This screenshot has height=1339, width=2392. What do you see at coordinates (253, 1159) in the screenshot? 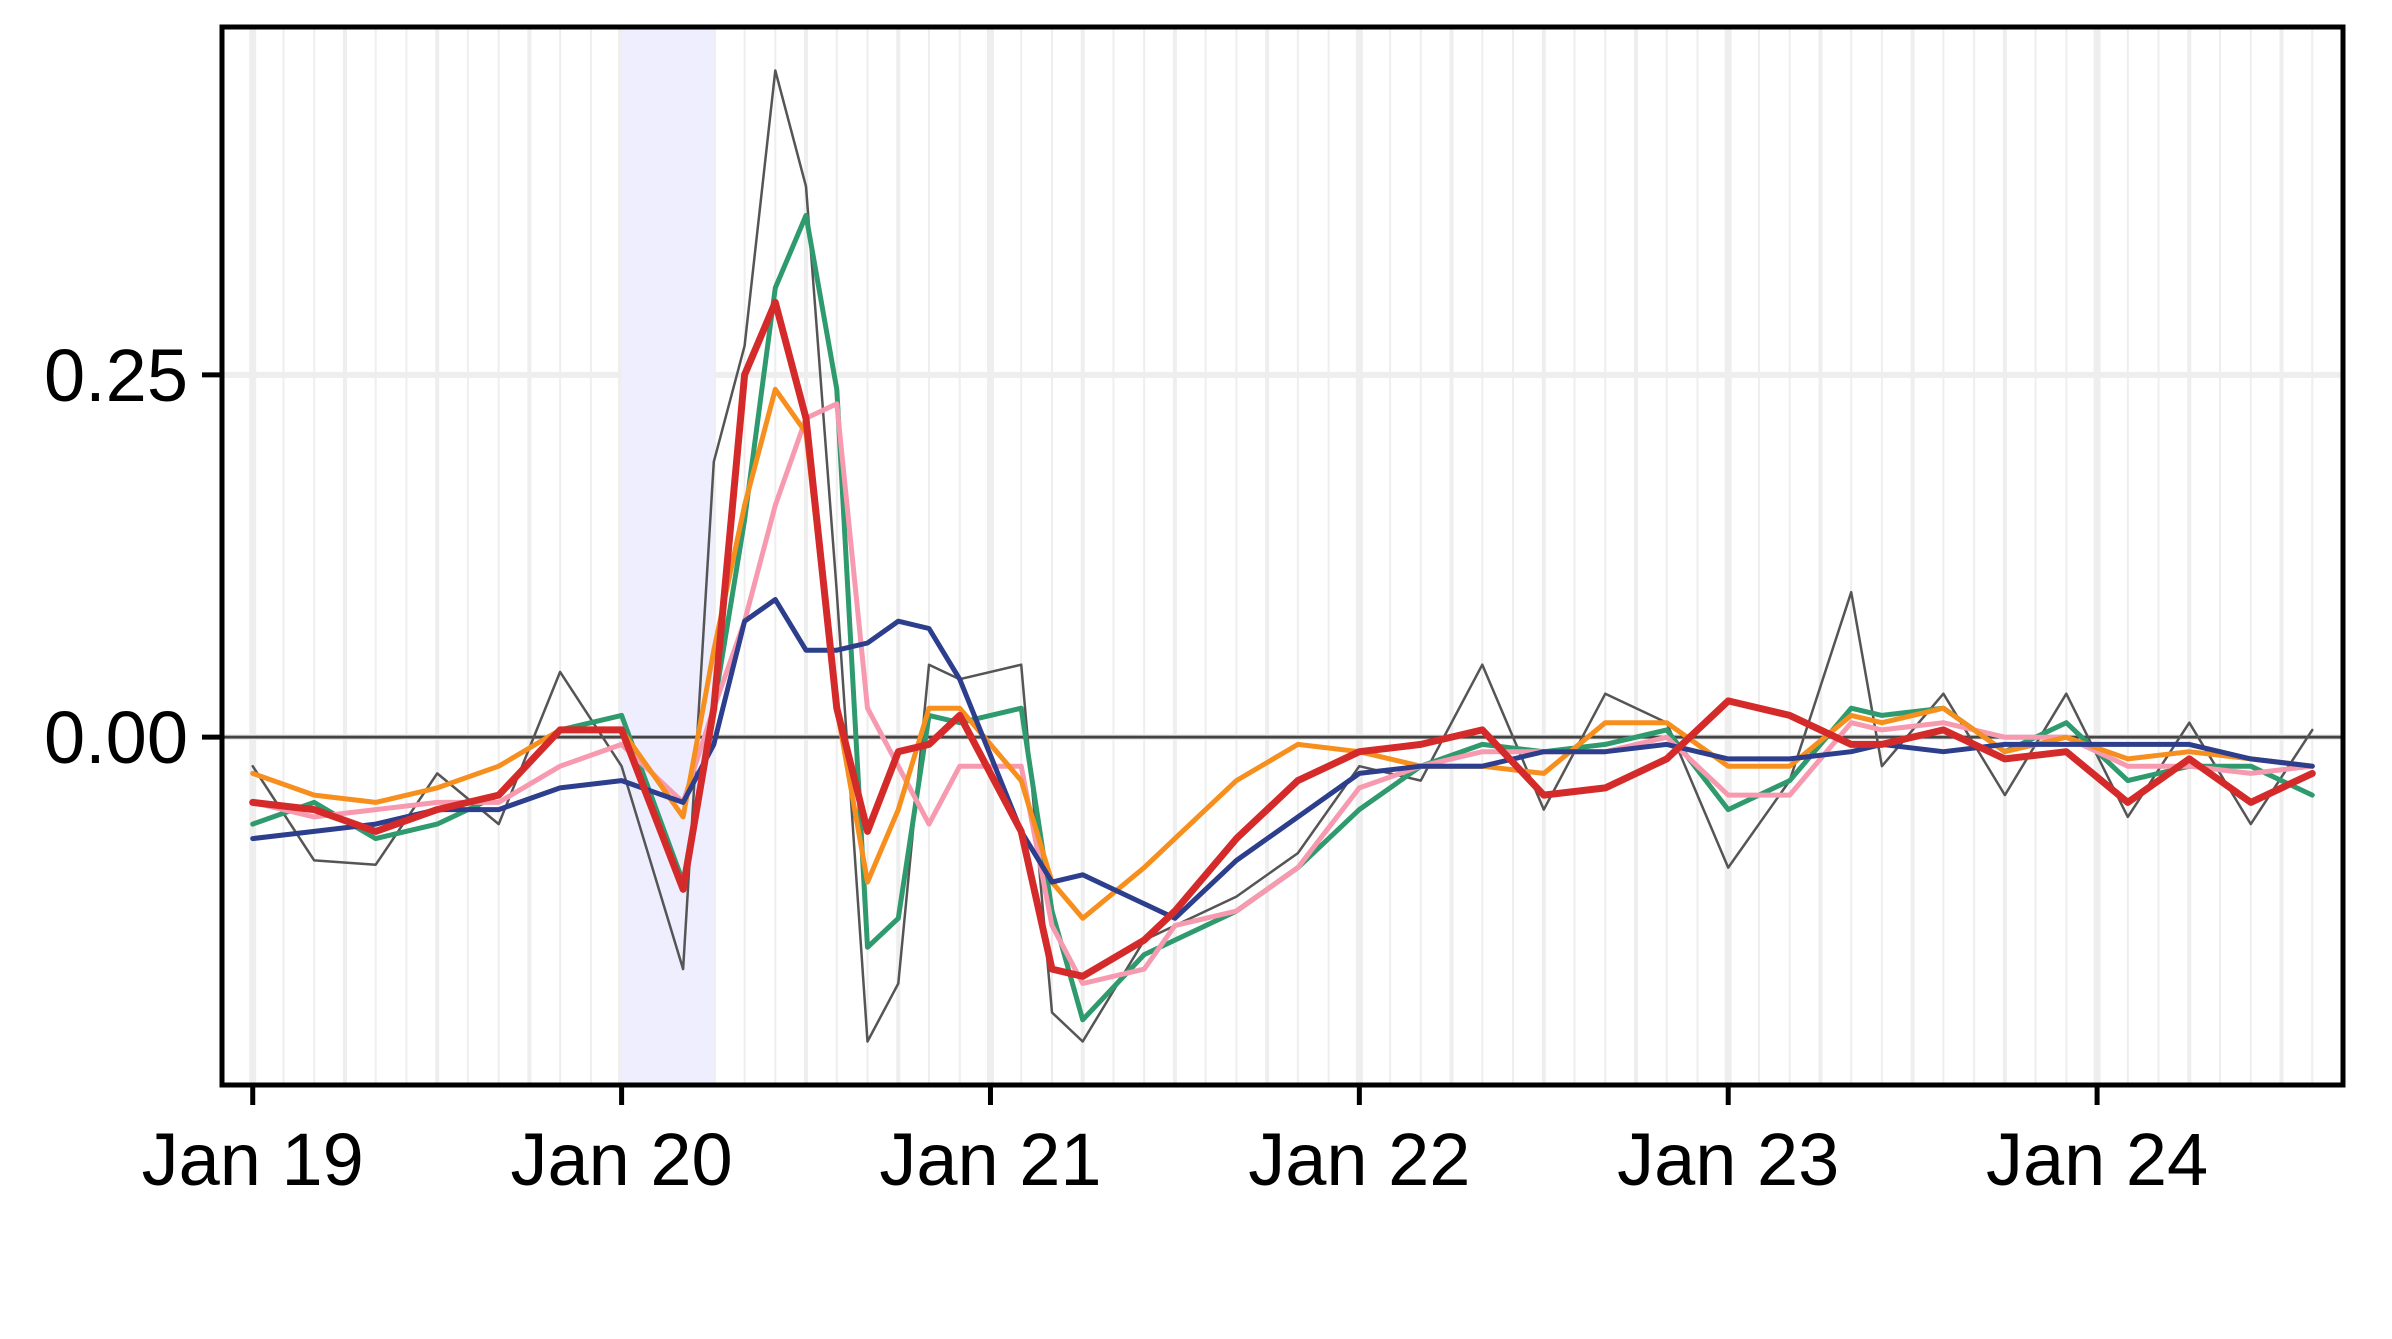
I see `x-tick-label: Jan 19` at bounding box center [253, 1159].